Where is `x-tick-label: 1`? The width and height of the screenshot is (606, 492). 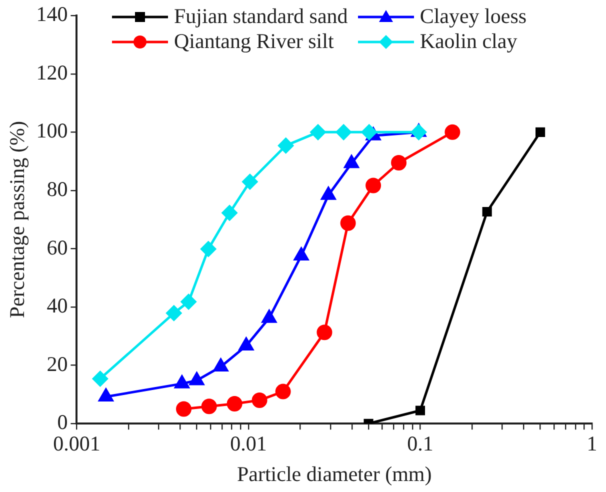
x-tick-label: 1 is located at coordinates (592, 444).